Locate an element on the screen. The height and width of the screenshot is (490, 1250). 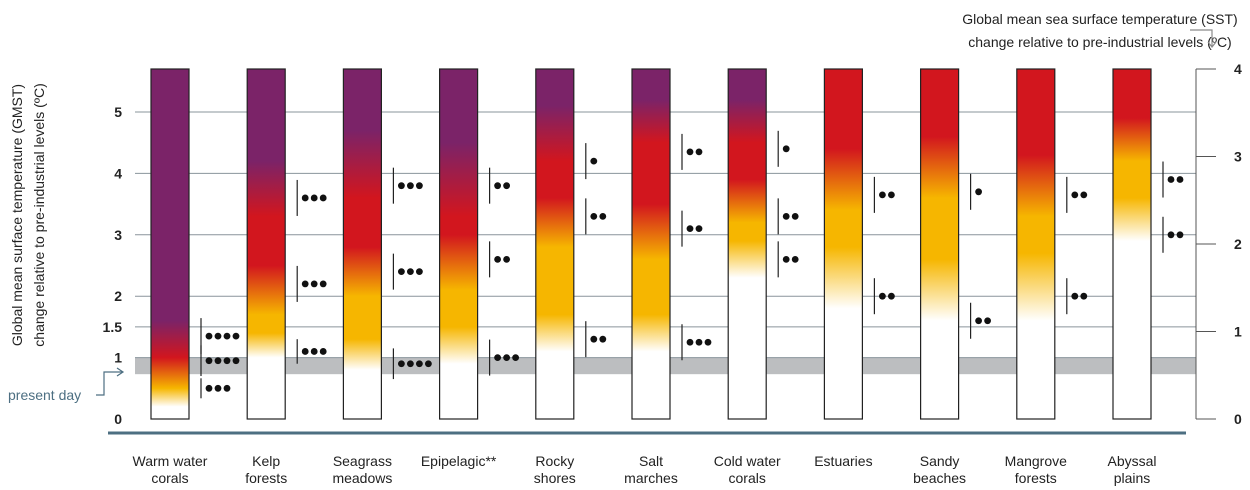
category-label: Cold water corals is located at coordinates (747, 469).